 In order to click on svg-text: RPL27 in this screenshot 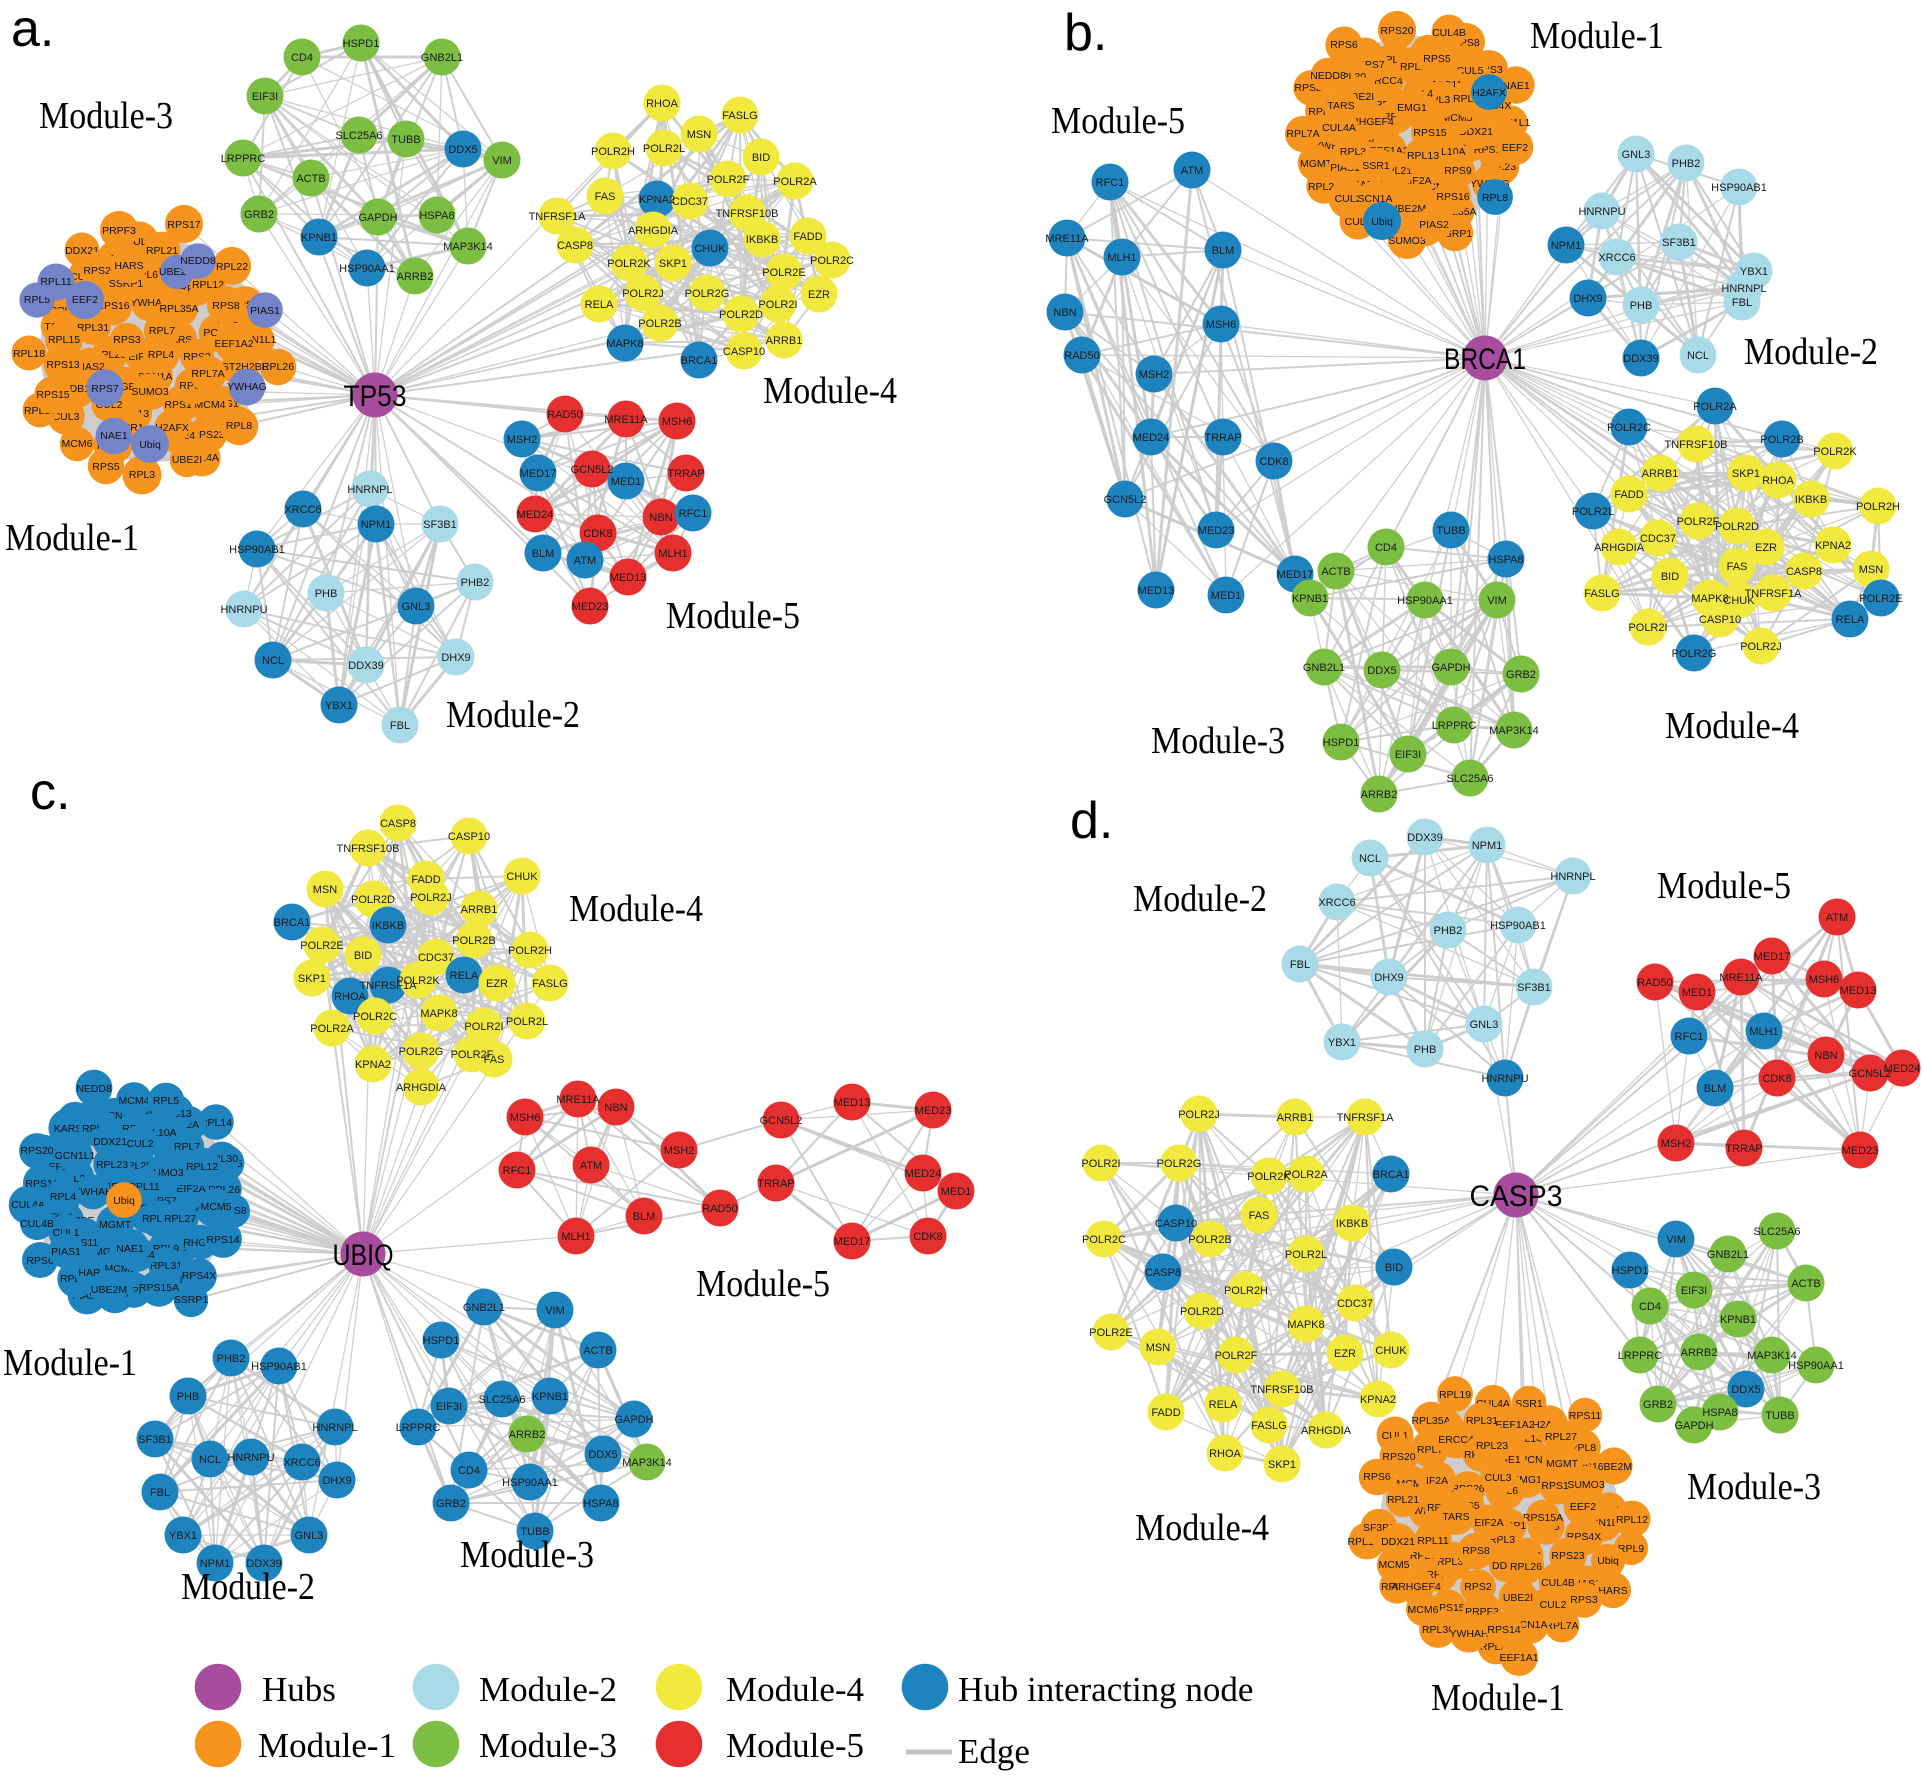, I will do `click(180, 1219)`.